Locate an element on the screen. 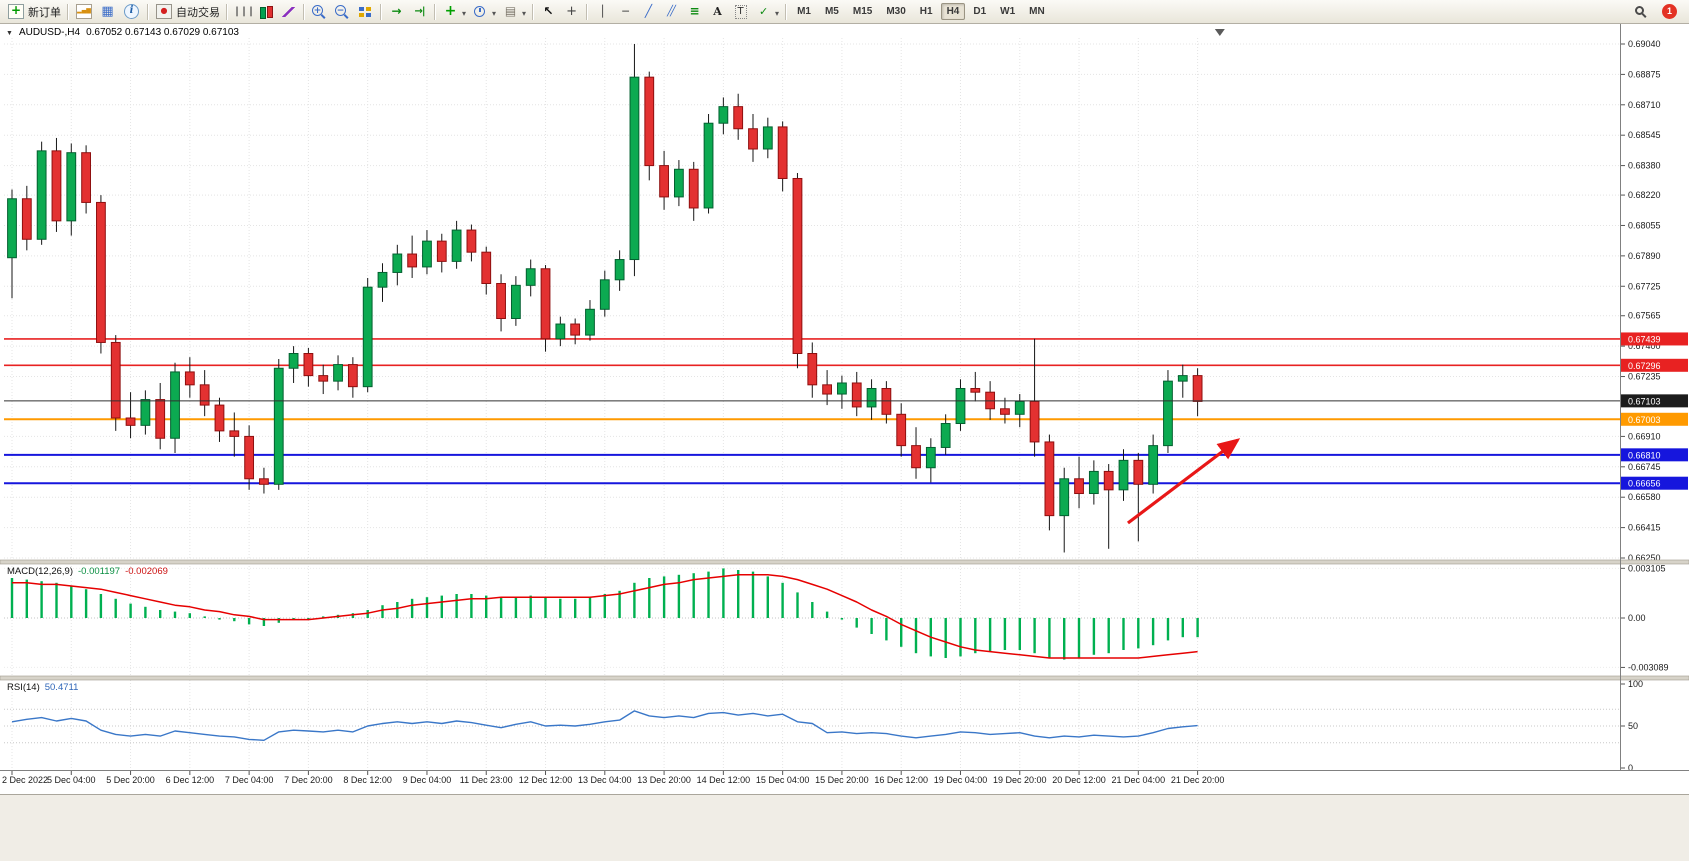  timeframe-h4-button: H4 is located at coordinates (953, 11).